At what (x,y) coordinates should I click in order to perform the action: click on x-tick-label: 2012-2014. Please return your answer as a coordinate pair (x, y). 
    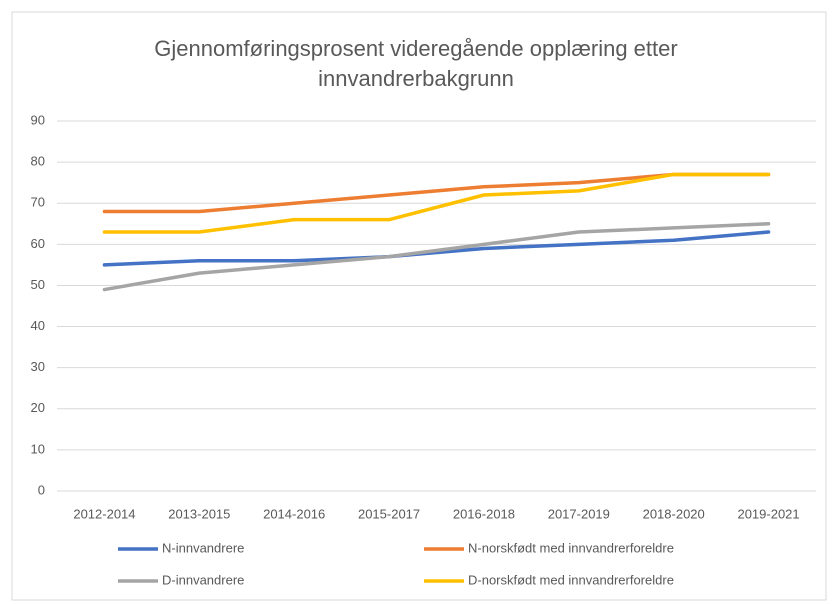
    Looking at the image, I should click on (104, 513).